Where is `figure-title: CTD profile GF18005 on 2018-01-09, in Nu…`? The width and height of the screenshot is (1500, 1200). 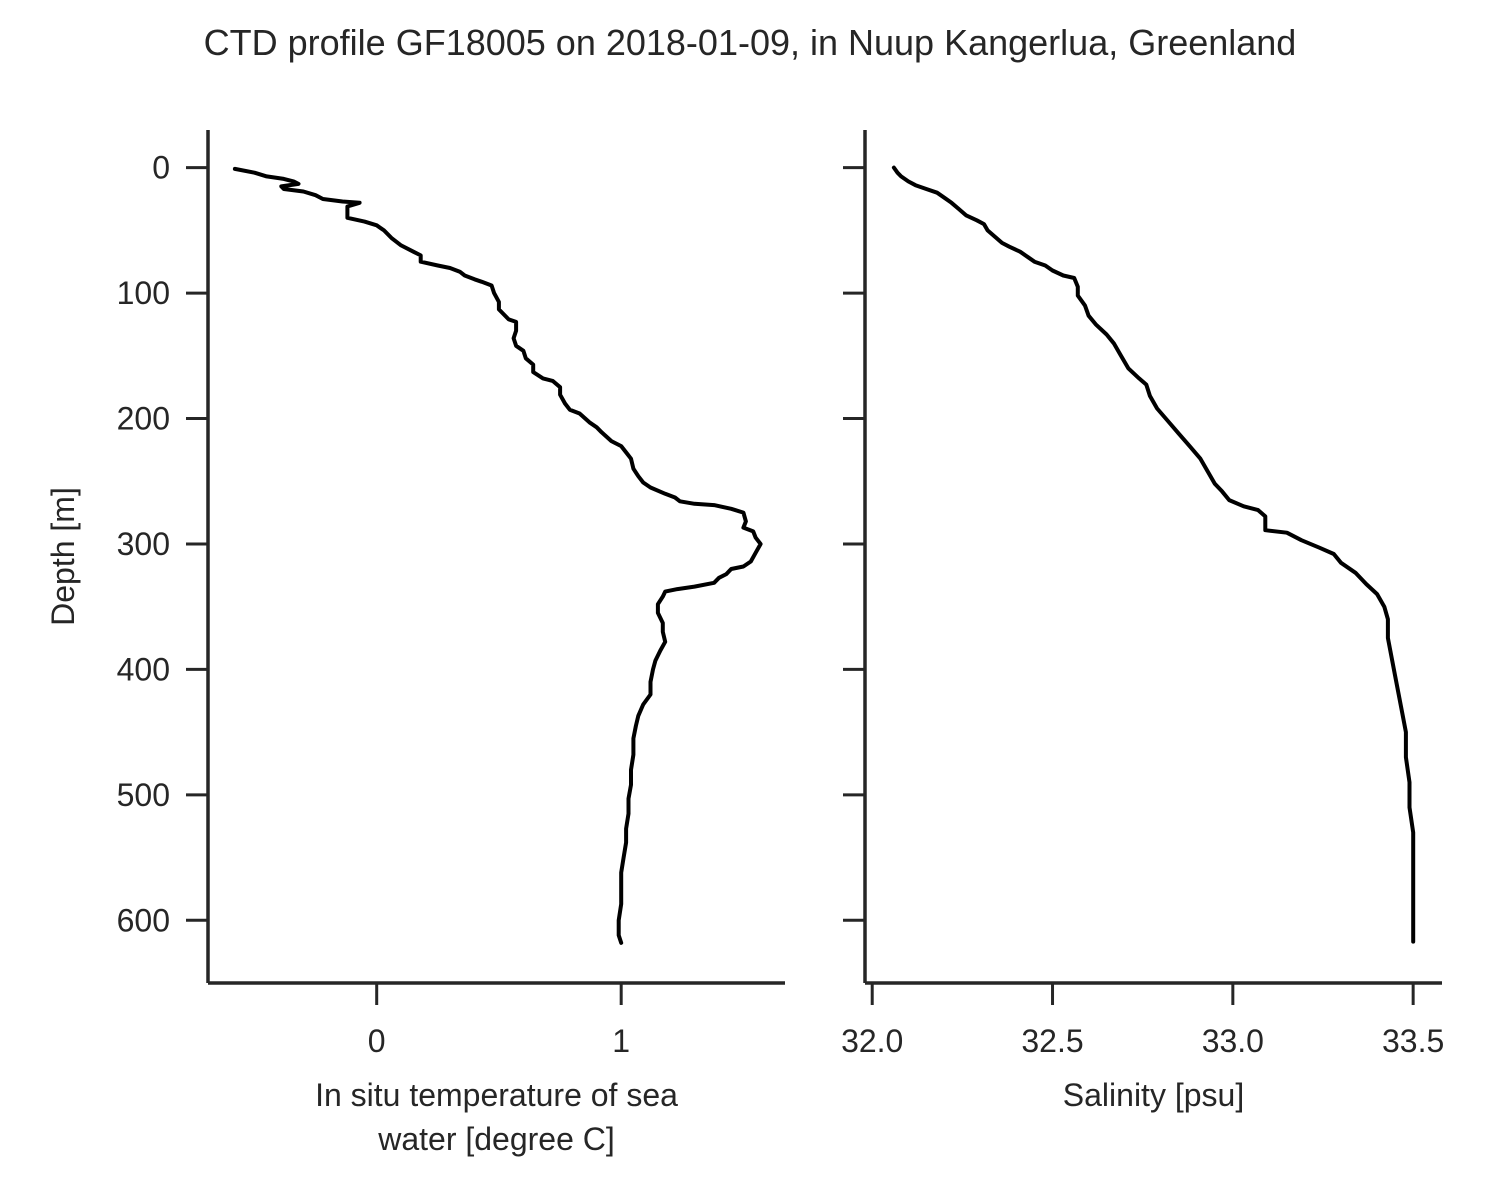
figure-title: CTD profile GF18005 on 2018-01-09, in Nu… is located at coordinates (750, 42).